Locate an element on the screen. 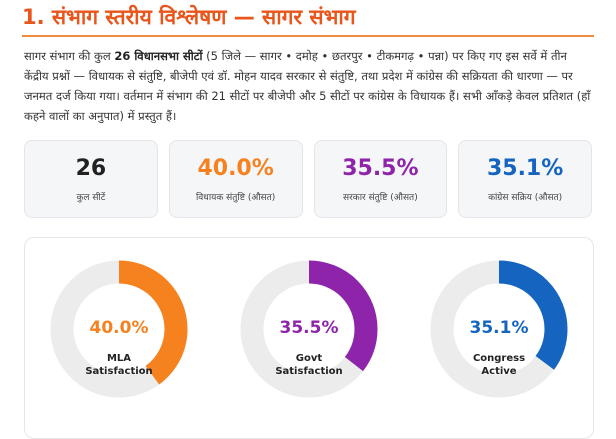 The width and height of the screenshot is (616, 439). stat-label: कुल सीटें is located at coordinates (91, 197).